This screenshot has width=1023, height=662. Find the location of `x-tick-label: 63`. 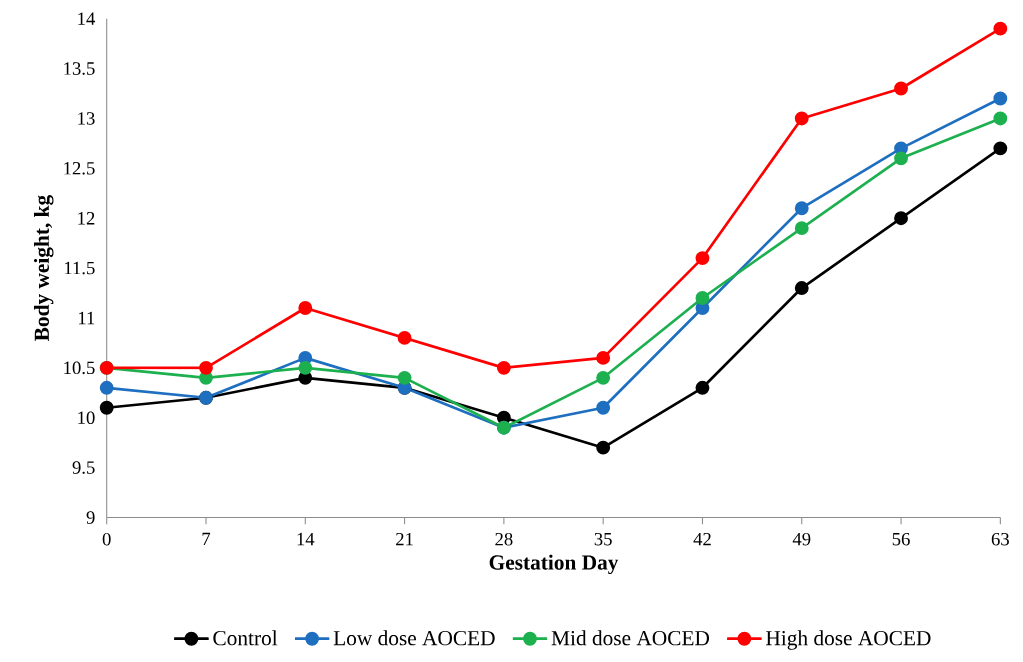

x-tick-label: 63 is located at coordinates (1000, 539).